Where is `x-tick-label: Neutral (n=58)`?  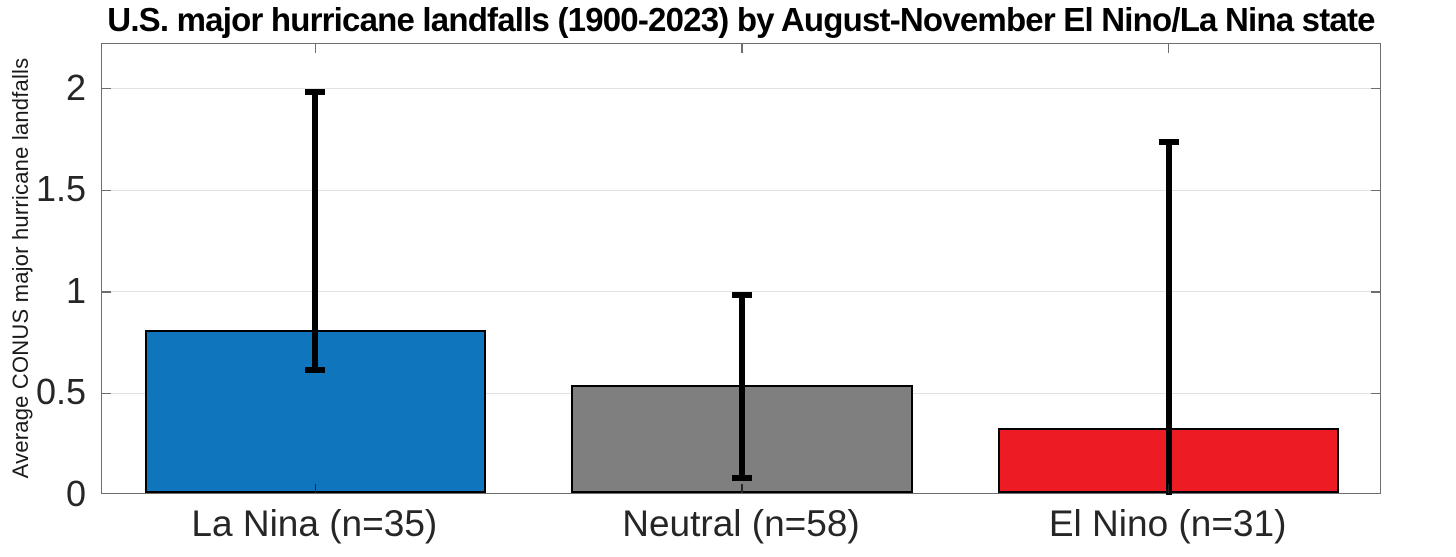
x-tick-label: Neutral (n=58) is located at coordinates (741, 523).